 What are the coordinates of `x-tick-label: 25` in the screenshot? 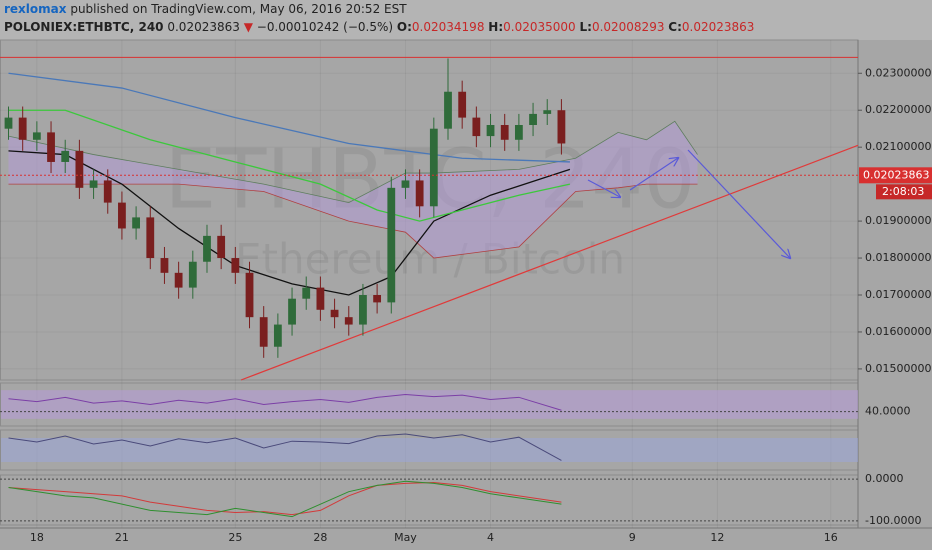 It's located at (235, 537).